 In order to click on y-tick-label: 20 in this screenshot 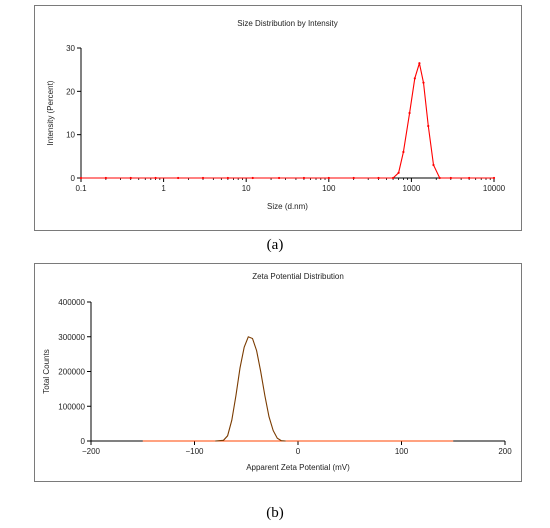, I will do `click(70, 91)`.